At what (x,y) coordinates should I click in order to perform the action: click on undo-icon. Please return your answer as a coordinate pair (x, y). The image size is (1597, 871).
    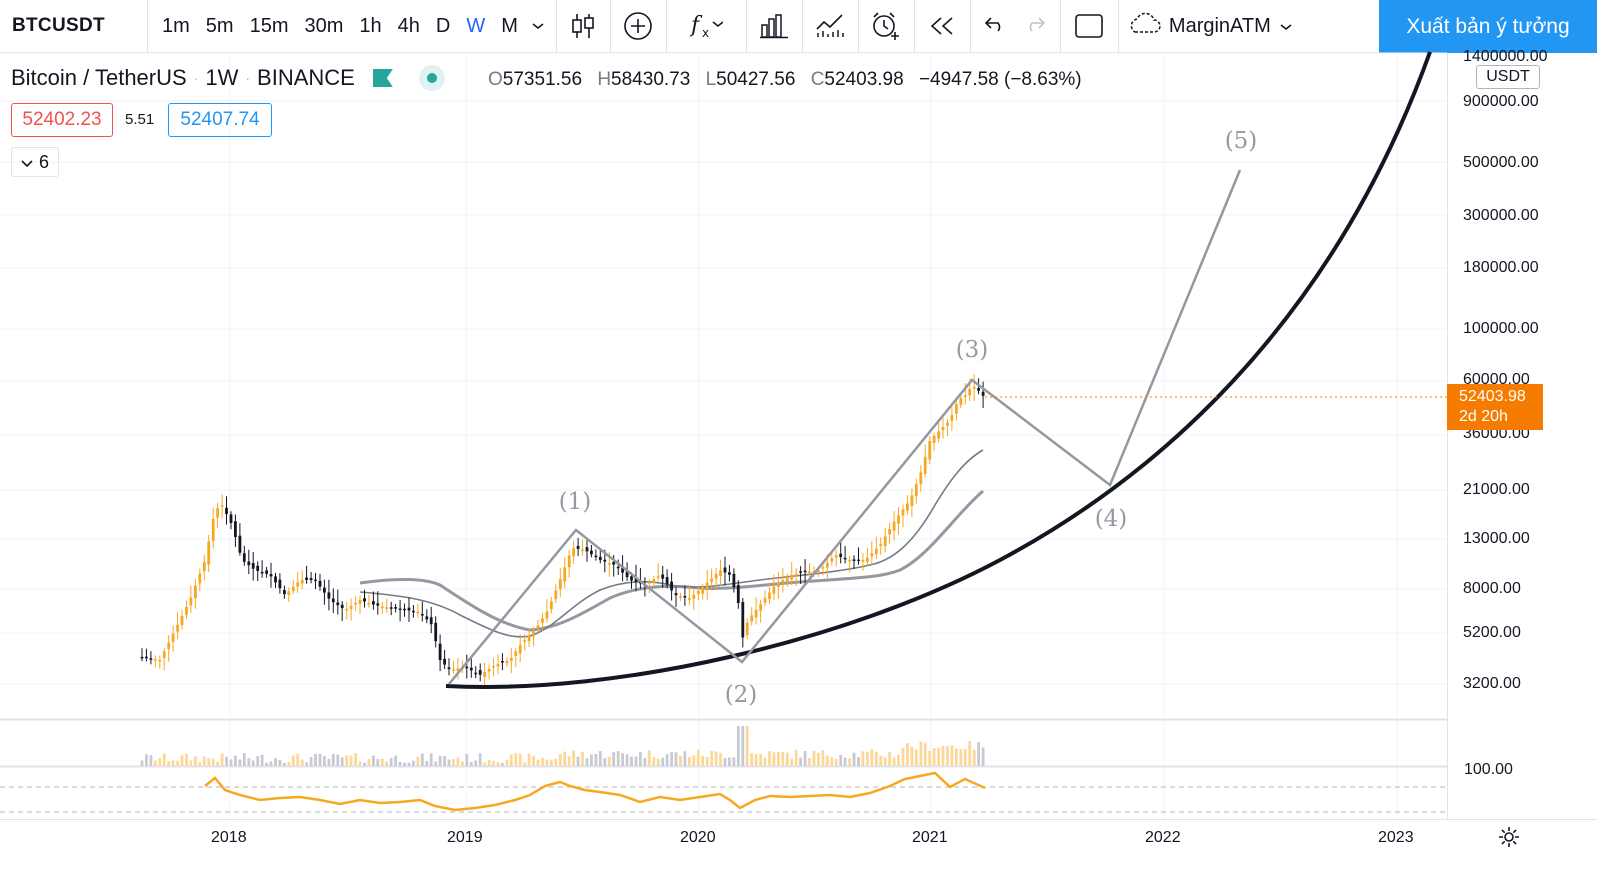
    Looking at the image, I should click on (995, 26).